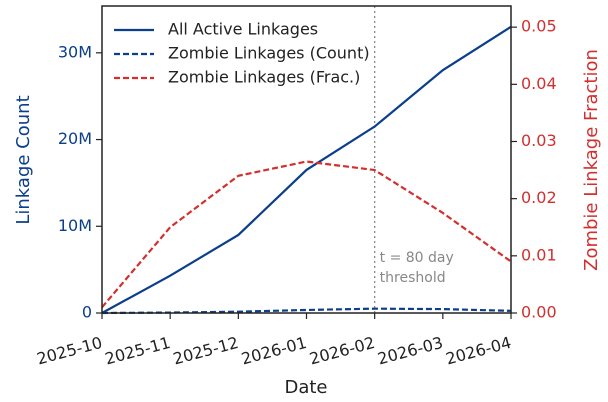 The width and height of the screenshot is (608, 402). What do you see at coordinates (417, 258) in the screenshot?
I see `threshold-label: t = 80 day` at bounding box center [417, 258].